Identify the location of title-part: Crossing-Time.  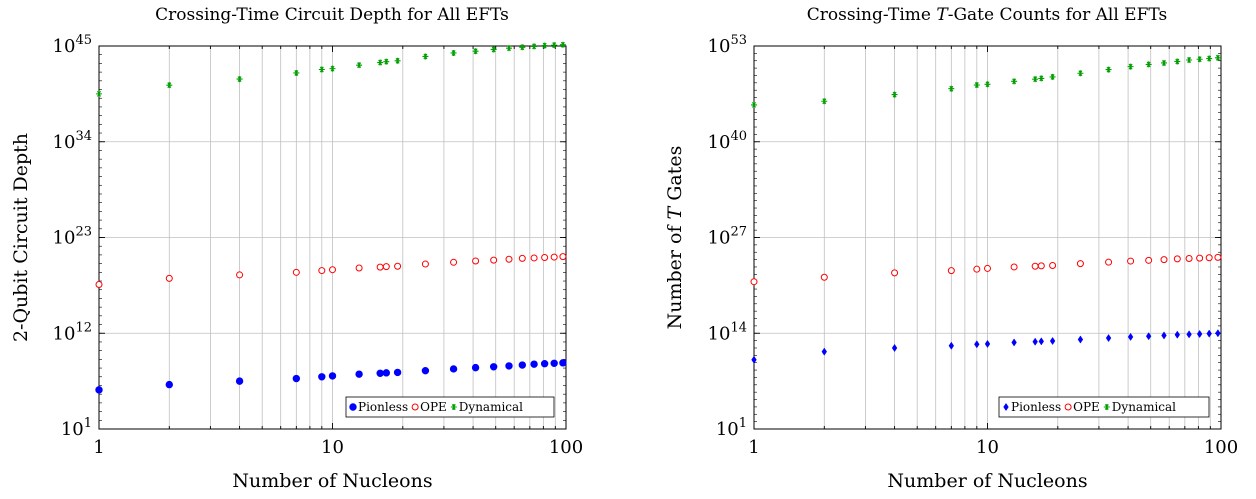
(872, 15).